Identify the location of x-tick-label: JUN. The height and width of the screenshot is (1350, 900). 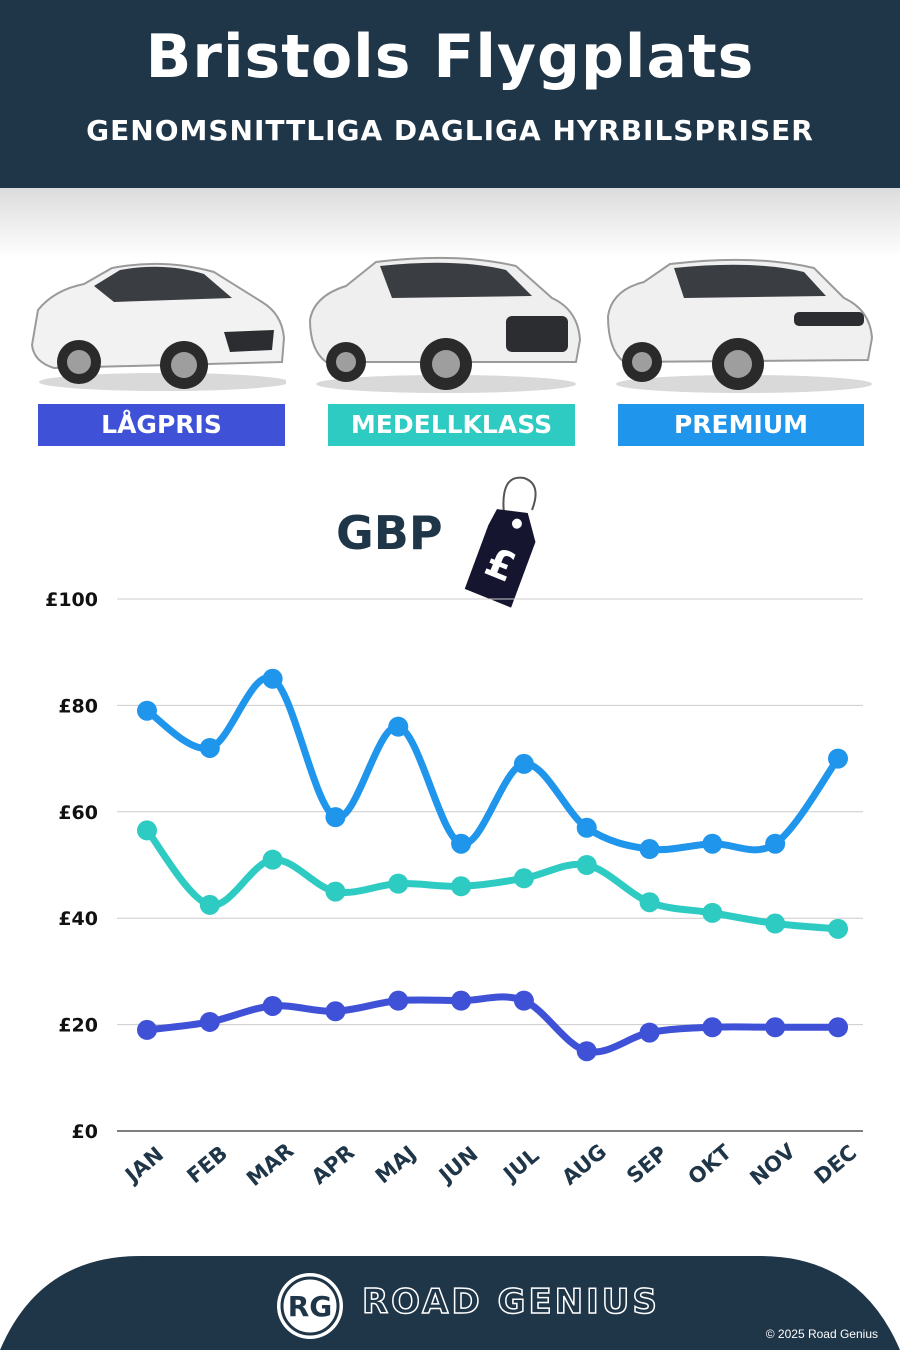
(457, 1165).